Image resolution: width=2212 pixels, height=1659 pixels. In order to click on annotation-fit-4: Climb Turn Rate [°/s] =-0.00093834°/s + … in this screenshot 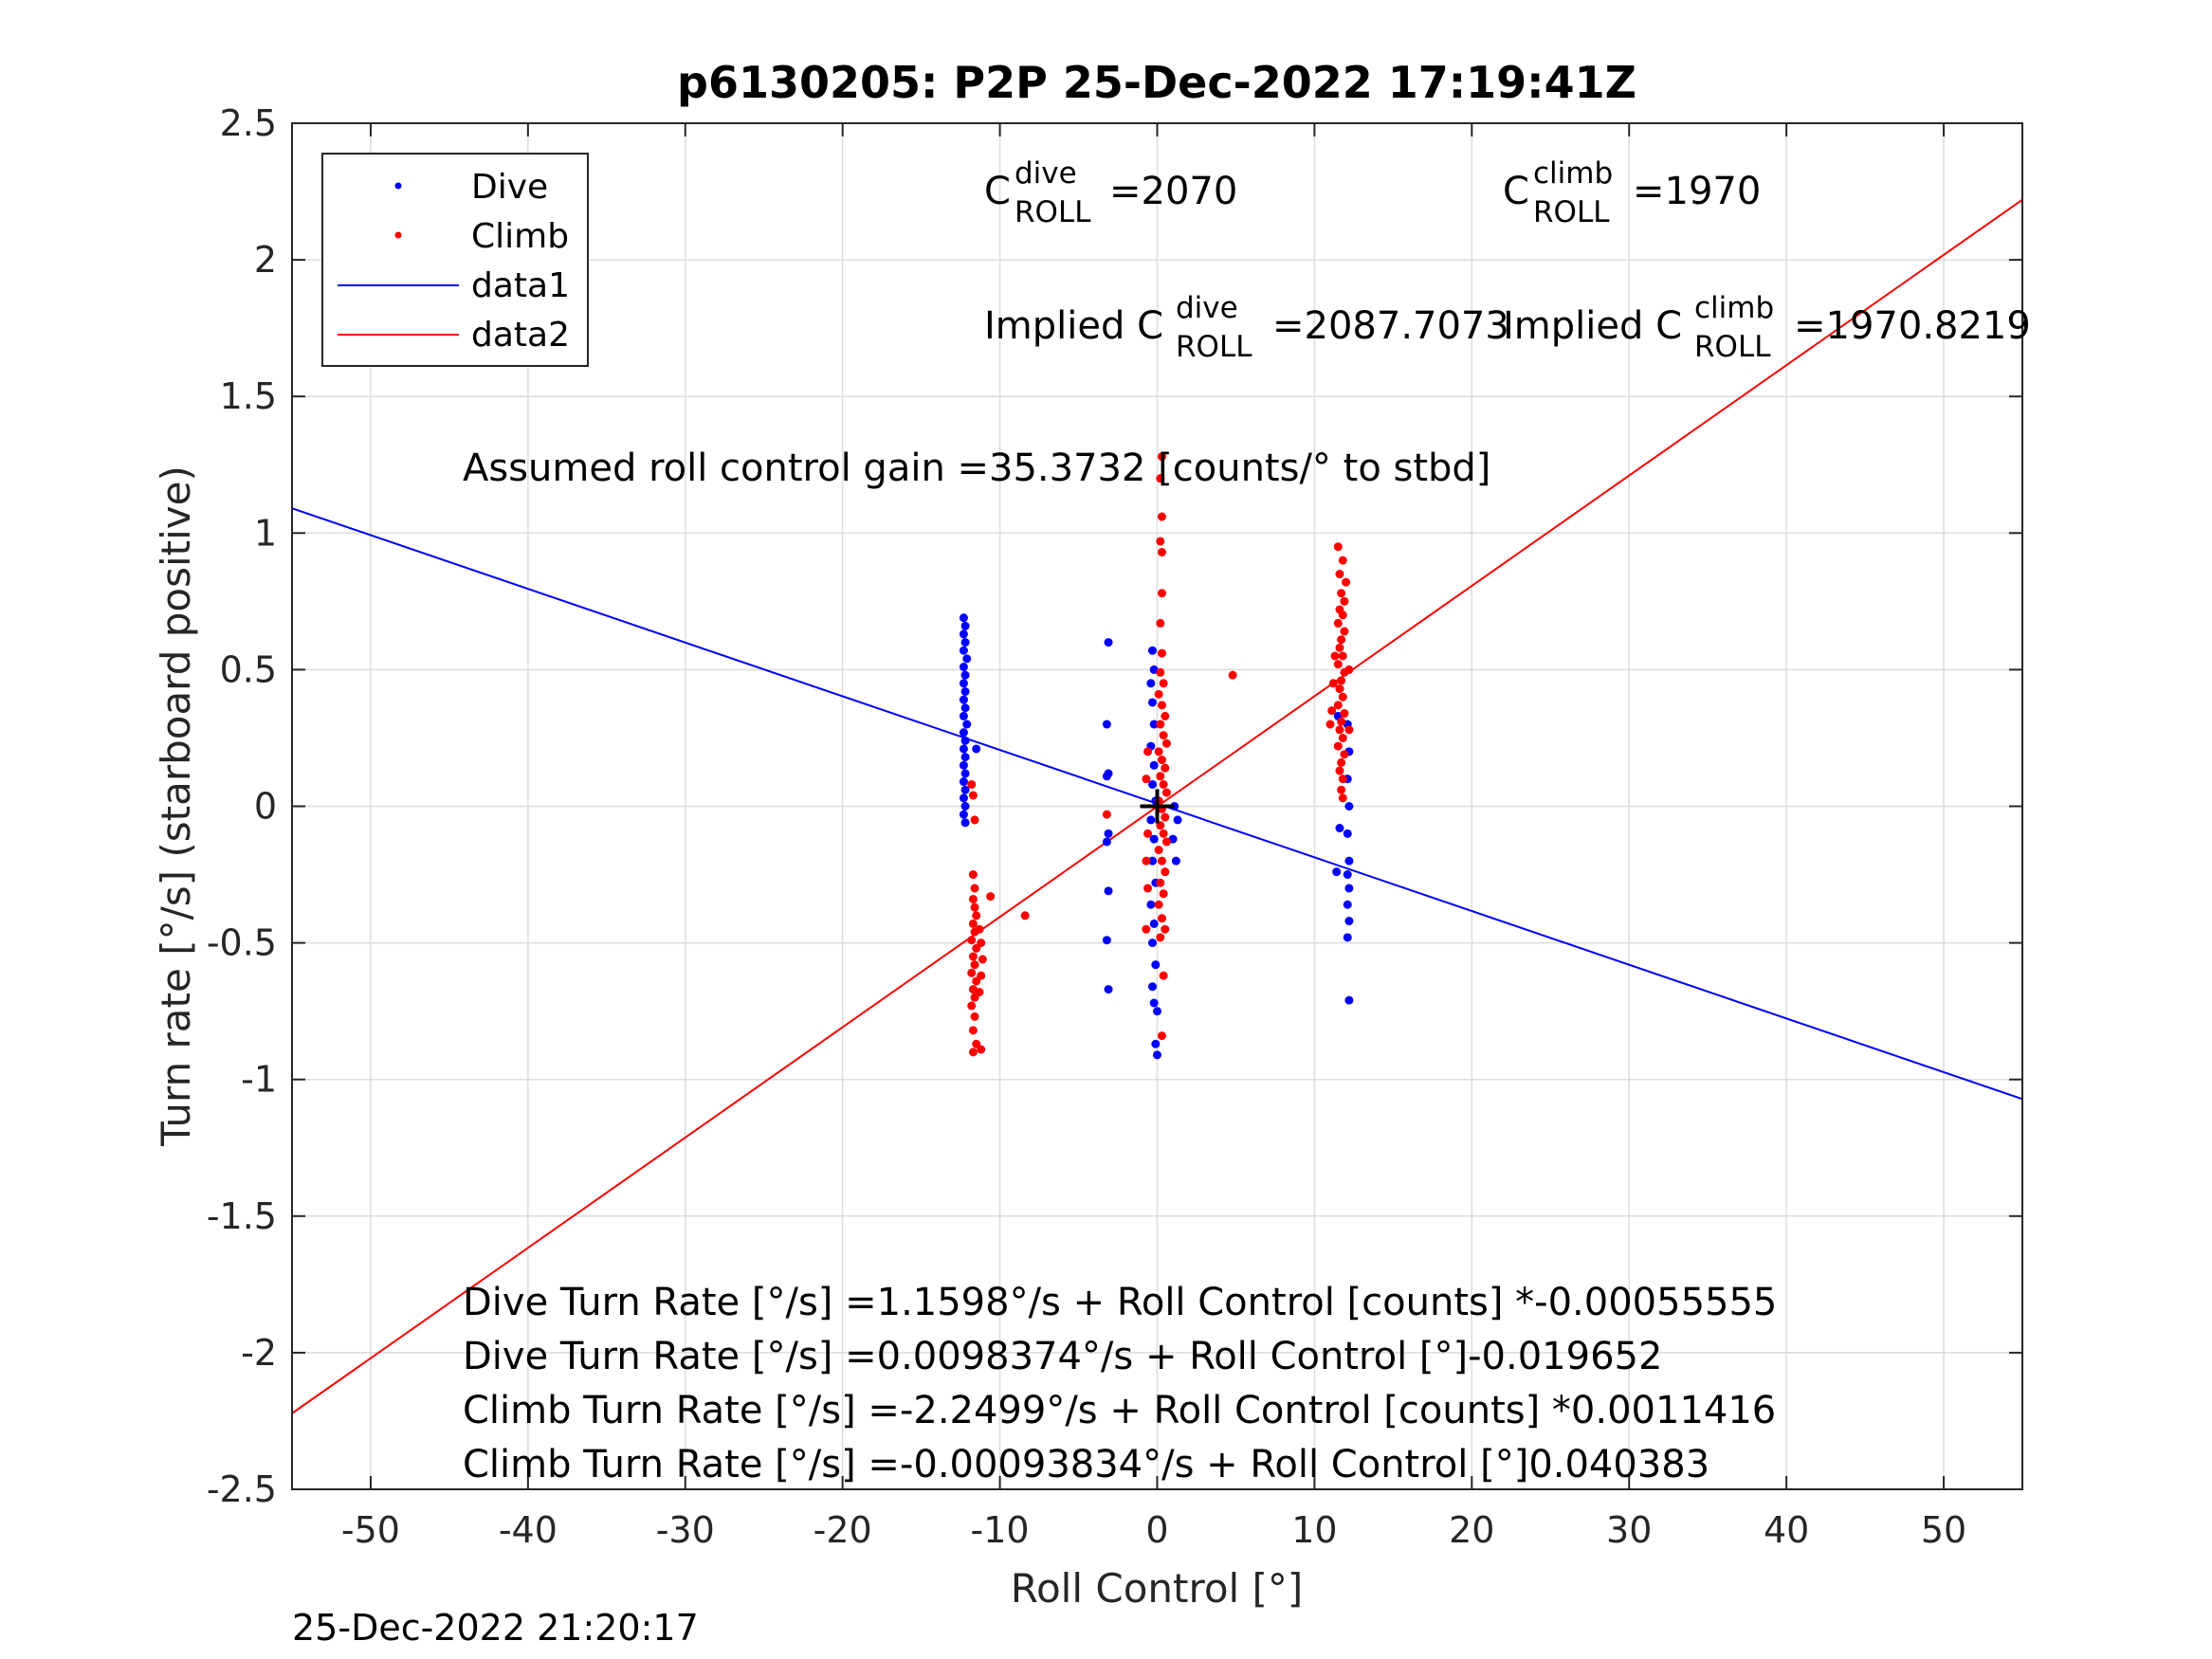, I will do `click(1086, 1464)`.